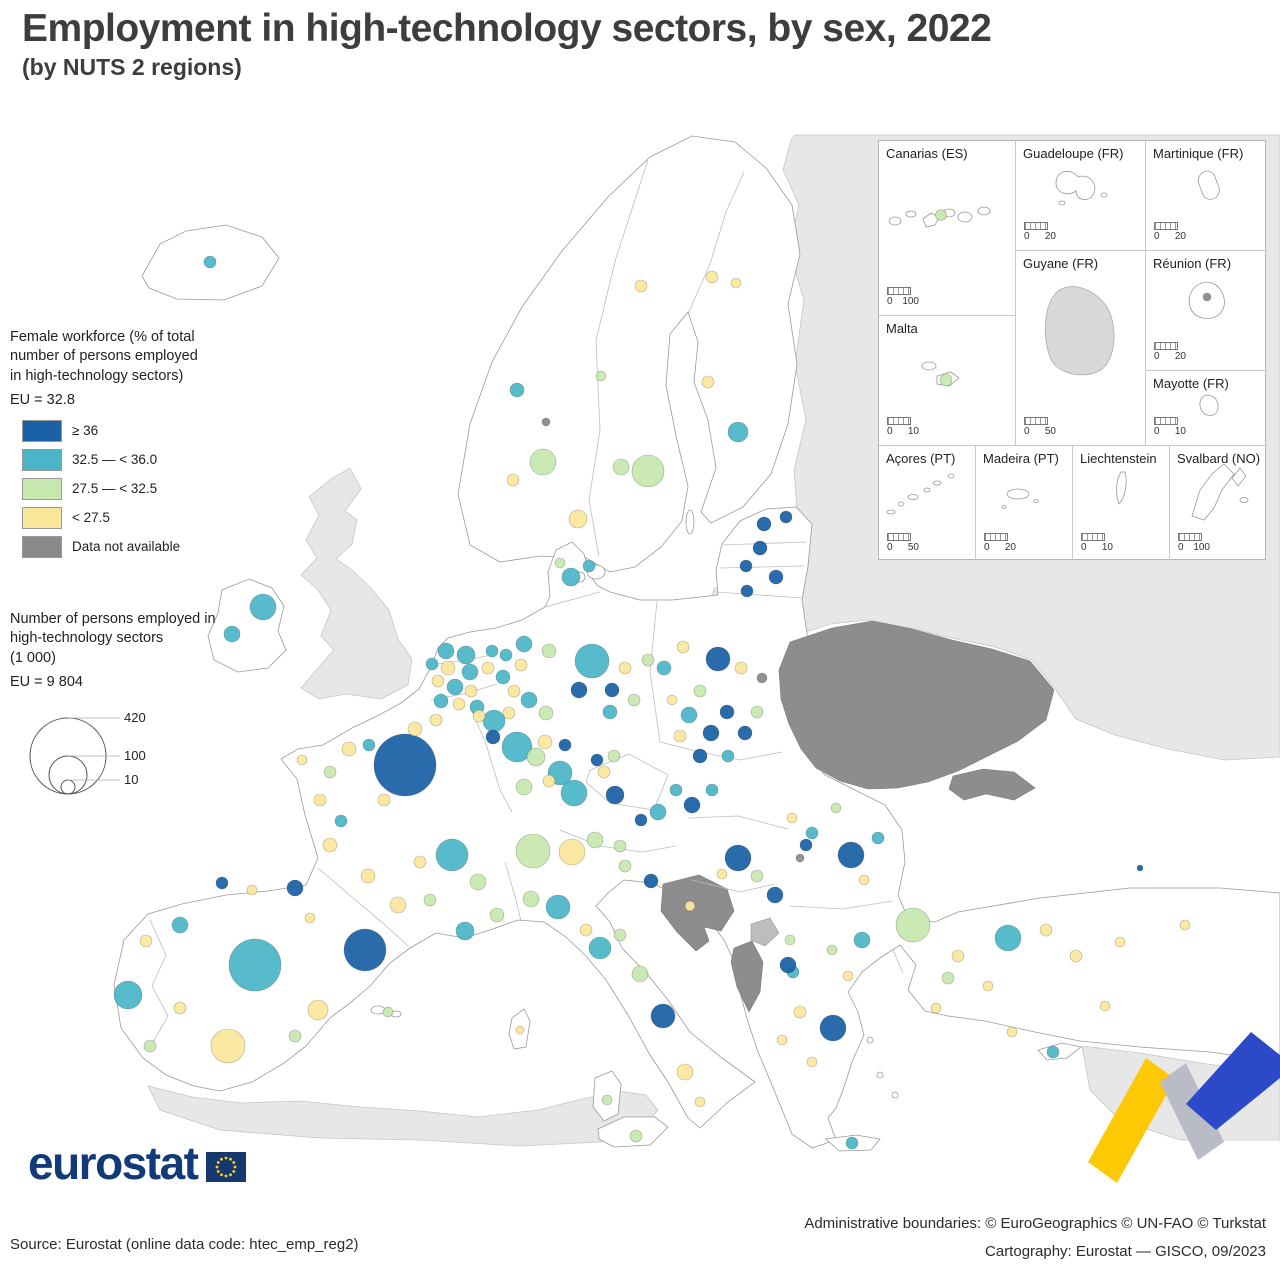 This screenshot has height=1279, width=1280. What do you see at coordinates (1061, 263) in the screenshot?
I see `inset-label: Guyane (FR)` at bounding box center [1061, 263].